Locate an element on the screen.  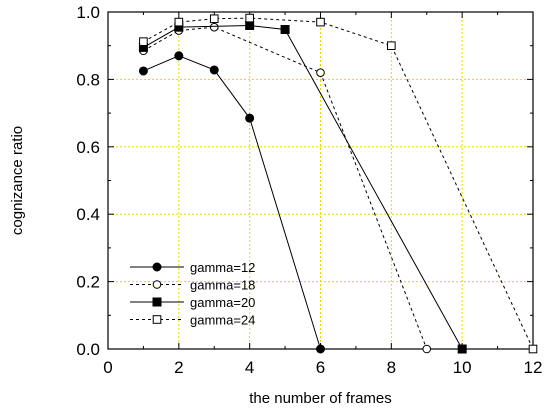
x-tick-label: 8 is located at coordinates (391, 367).